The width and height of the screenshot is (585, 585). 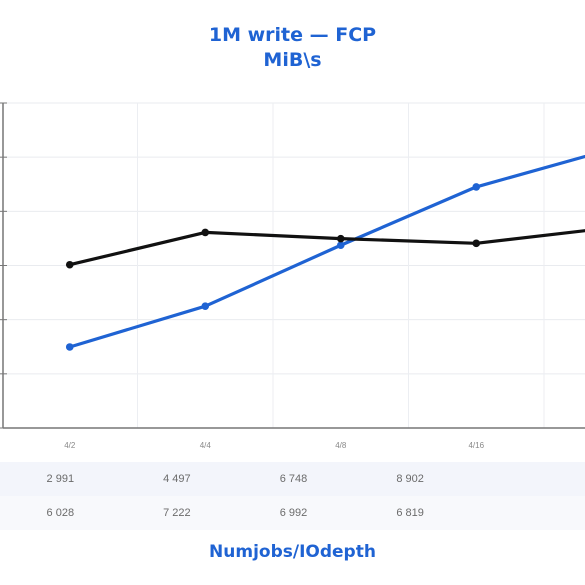 What do you see at coordinates (177, 513) in the screenshot?
I see `table-cell: 7 222` at bounding box center [177, 513].